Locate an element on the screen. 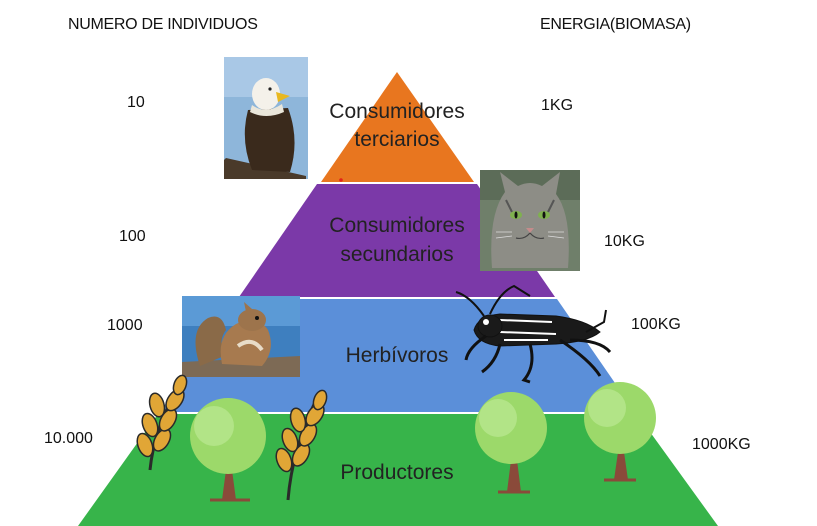 This screenshot has width=817, height=526. level-tertiary-label-2: terciarios is located at coordinates (396, 139).